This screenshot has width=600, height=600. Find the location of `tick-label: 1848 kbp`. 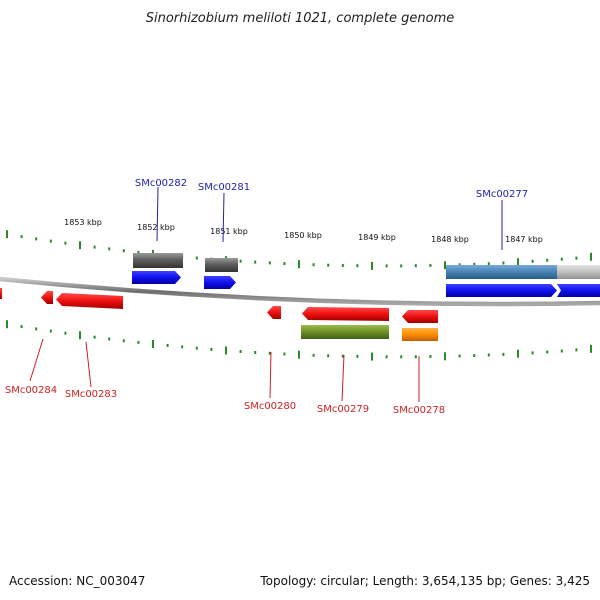

tick-label: 1848 kbp is located at coordinates (450, 239).